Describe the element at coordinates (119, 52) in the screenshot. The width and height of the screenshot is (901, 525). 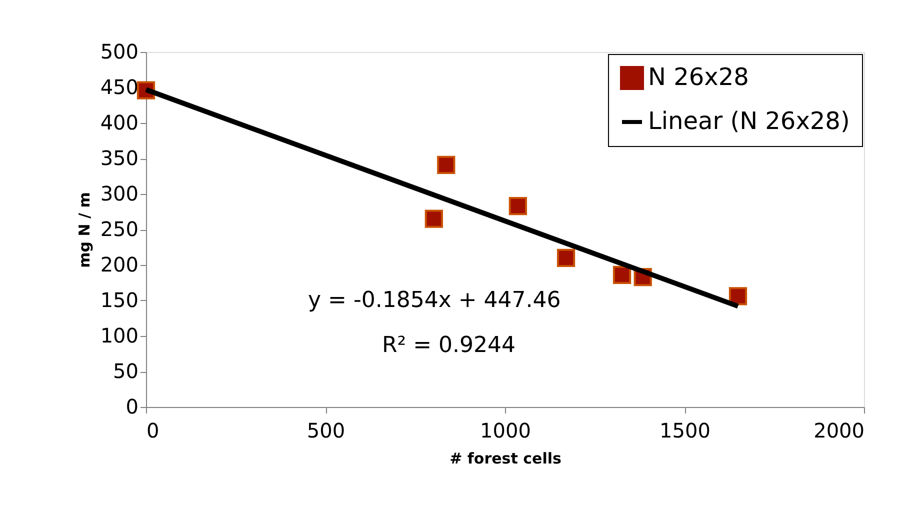
I see `y-tick-label: 500` at that location.